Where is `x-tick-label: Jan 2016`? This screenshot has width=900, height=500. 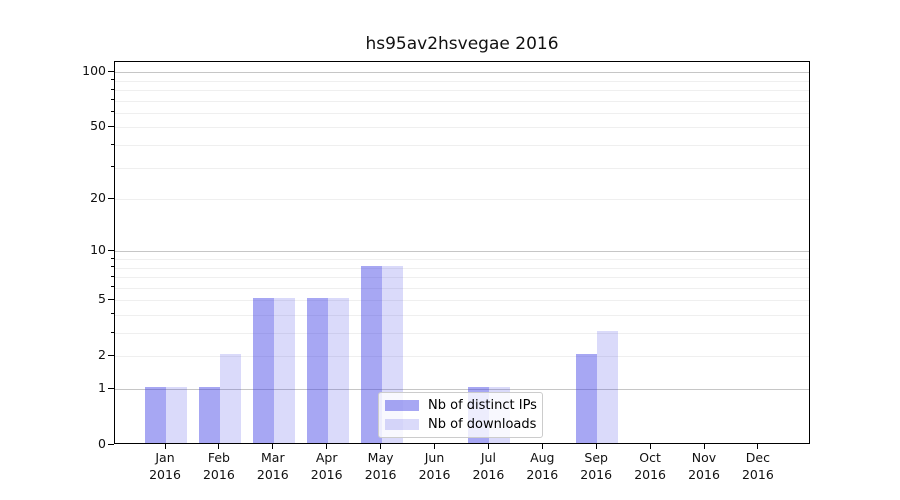
x-tick-label: Jan 2016 is located at coordinates (165, 466).